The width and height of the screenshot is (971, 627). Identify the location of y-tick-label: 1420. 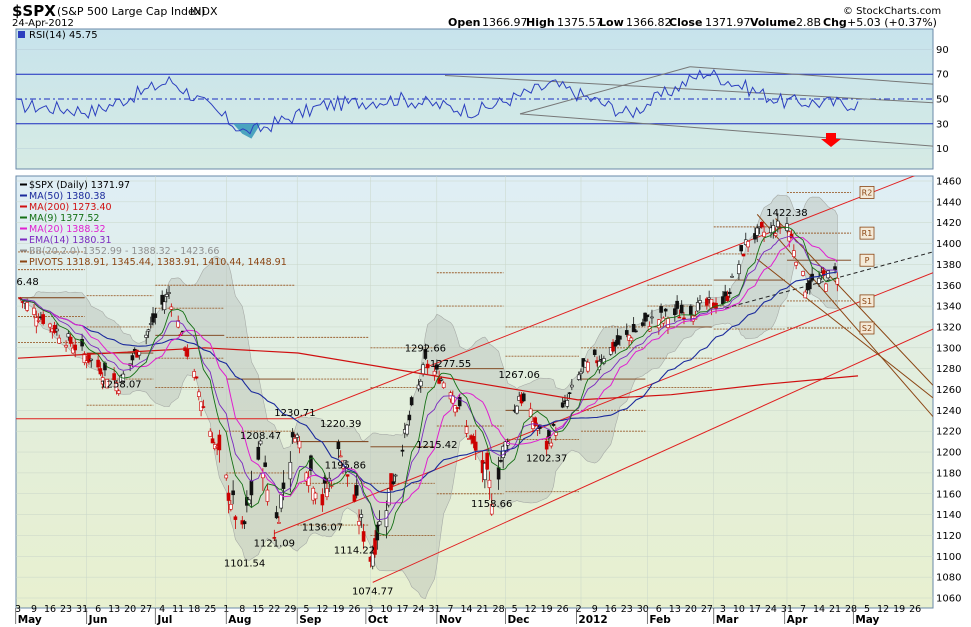
(948, 223).